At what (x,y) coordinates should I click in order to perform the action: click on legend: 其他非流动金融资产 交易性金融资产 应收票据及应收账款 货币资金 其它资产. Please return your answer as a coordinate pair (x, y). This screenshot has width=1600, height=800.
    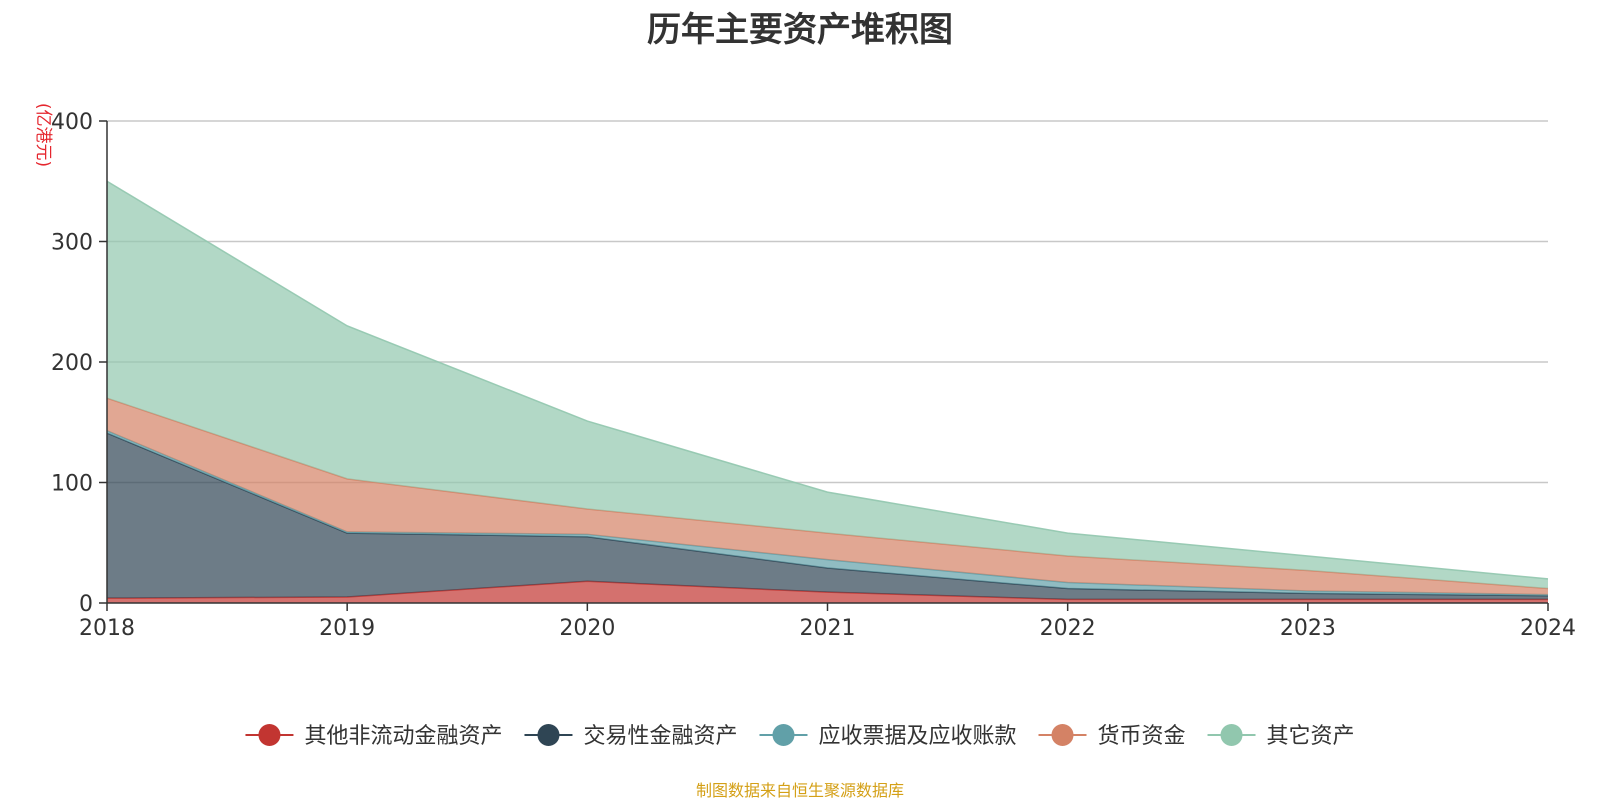
    Looking at the image, I should click on (800, 736).